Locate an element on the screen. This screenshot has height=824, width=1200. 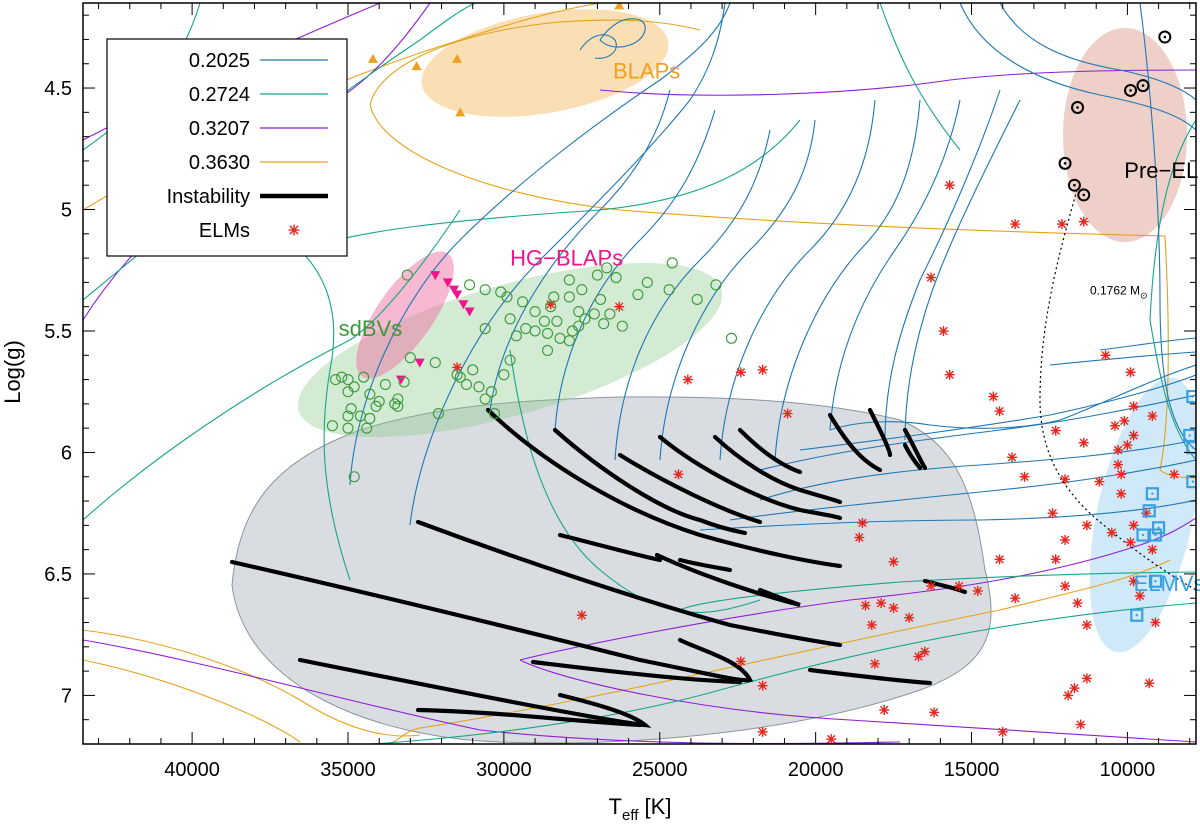
track-mass-annotation: 0.1762 M⊙ is located at coordinates (1119, 292).